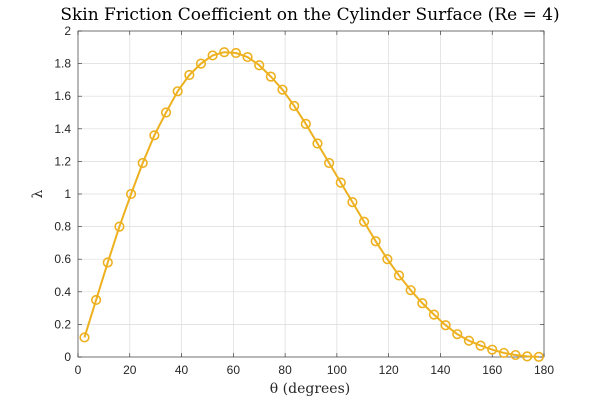 This screenshot has height=400, width=600. What do you see at coordinates (67, 194) in the screenshot?
I see `y-tick-label: 1` at bounding box center [67, 194].